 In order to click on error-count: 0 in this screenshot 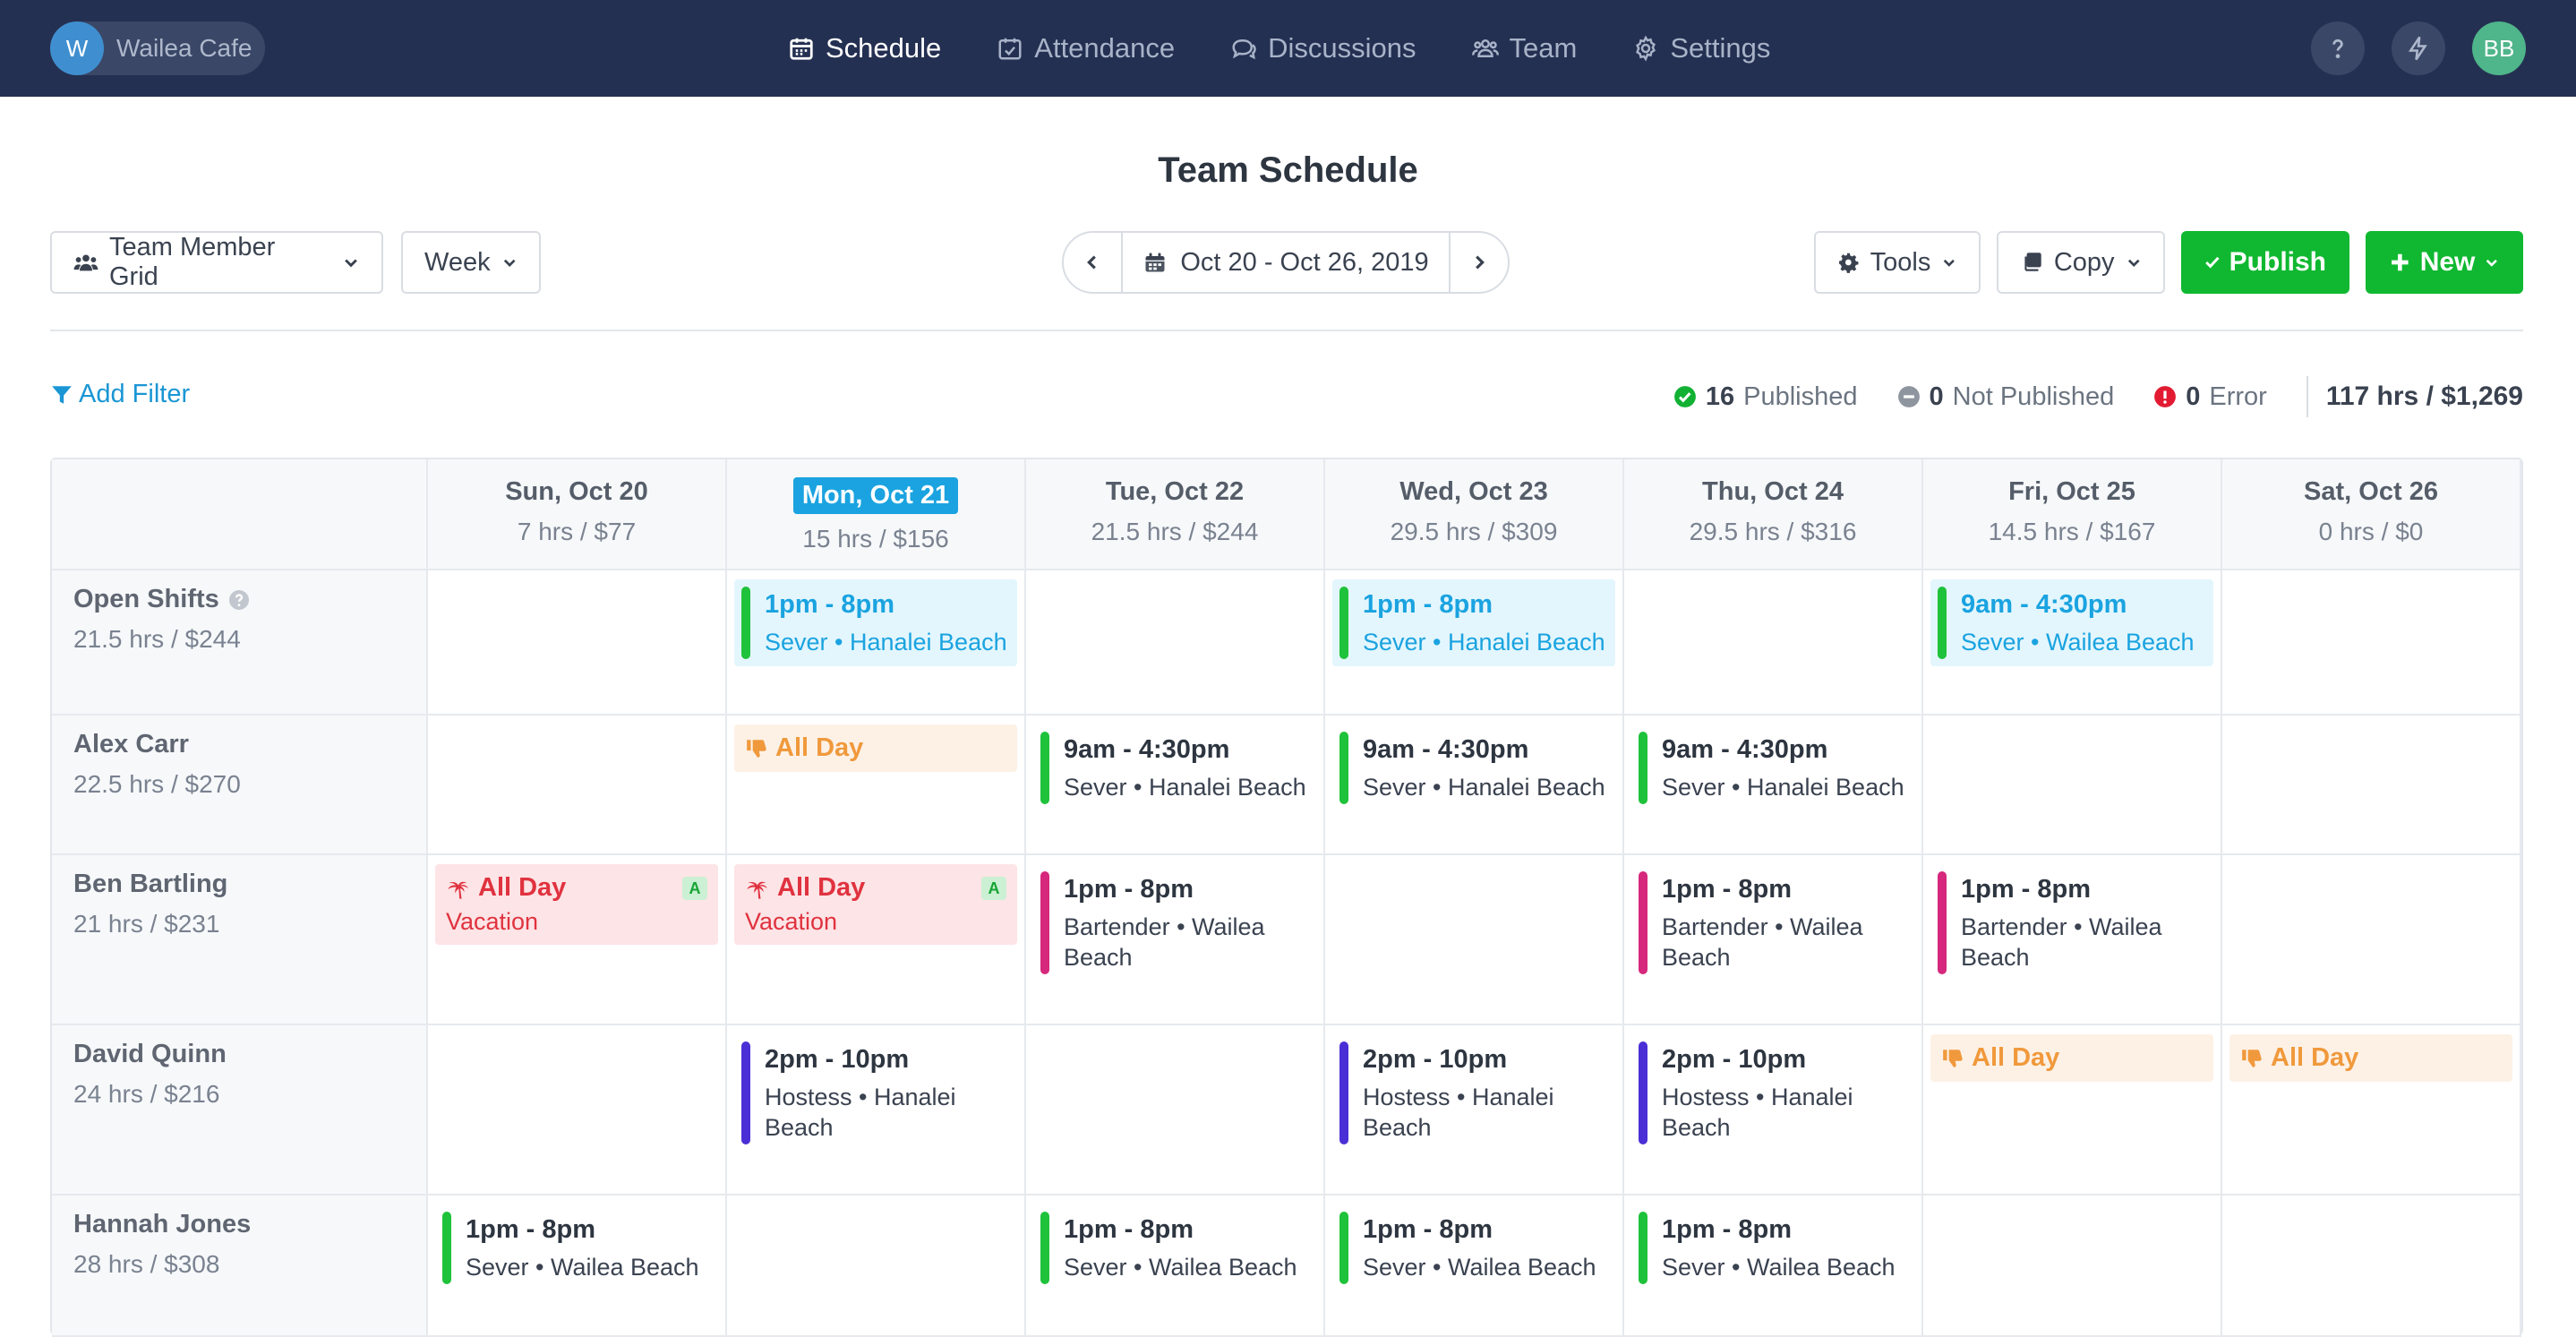, I will do `click(2193, 396)`.